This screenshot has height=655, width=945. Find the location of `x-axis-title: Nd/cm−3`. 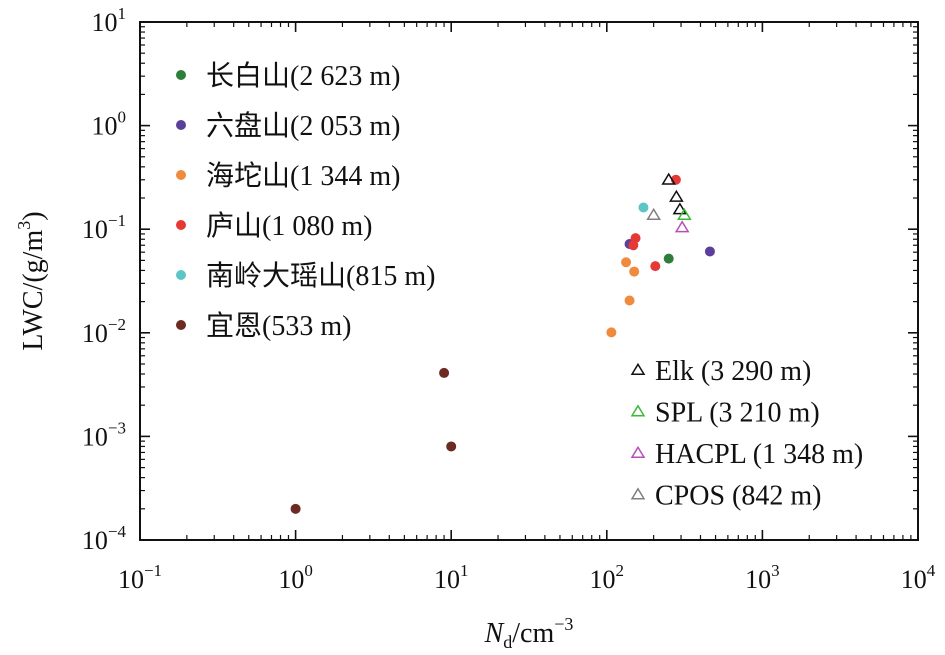

x-axis-title: Nd/cm−3 is located at coordinates (529, 633).